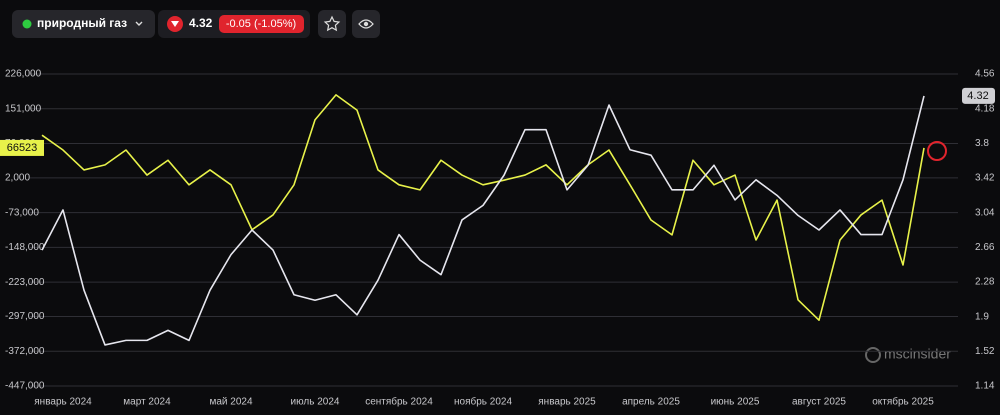 The image size is (1000, 415). Describe the element at coordinates (230, 402) in the screenshot. I see `x-tick-label: май 2024` at that location.